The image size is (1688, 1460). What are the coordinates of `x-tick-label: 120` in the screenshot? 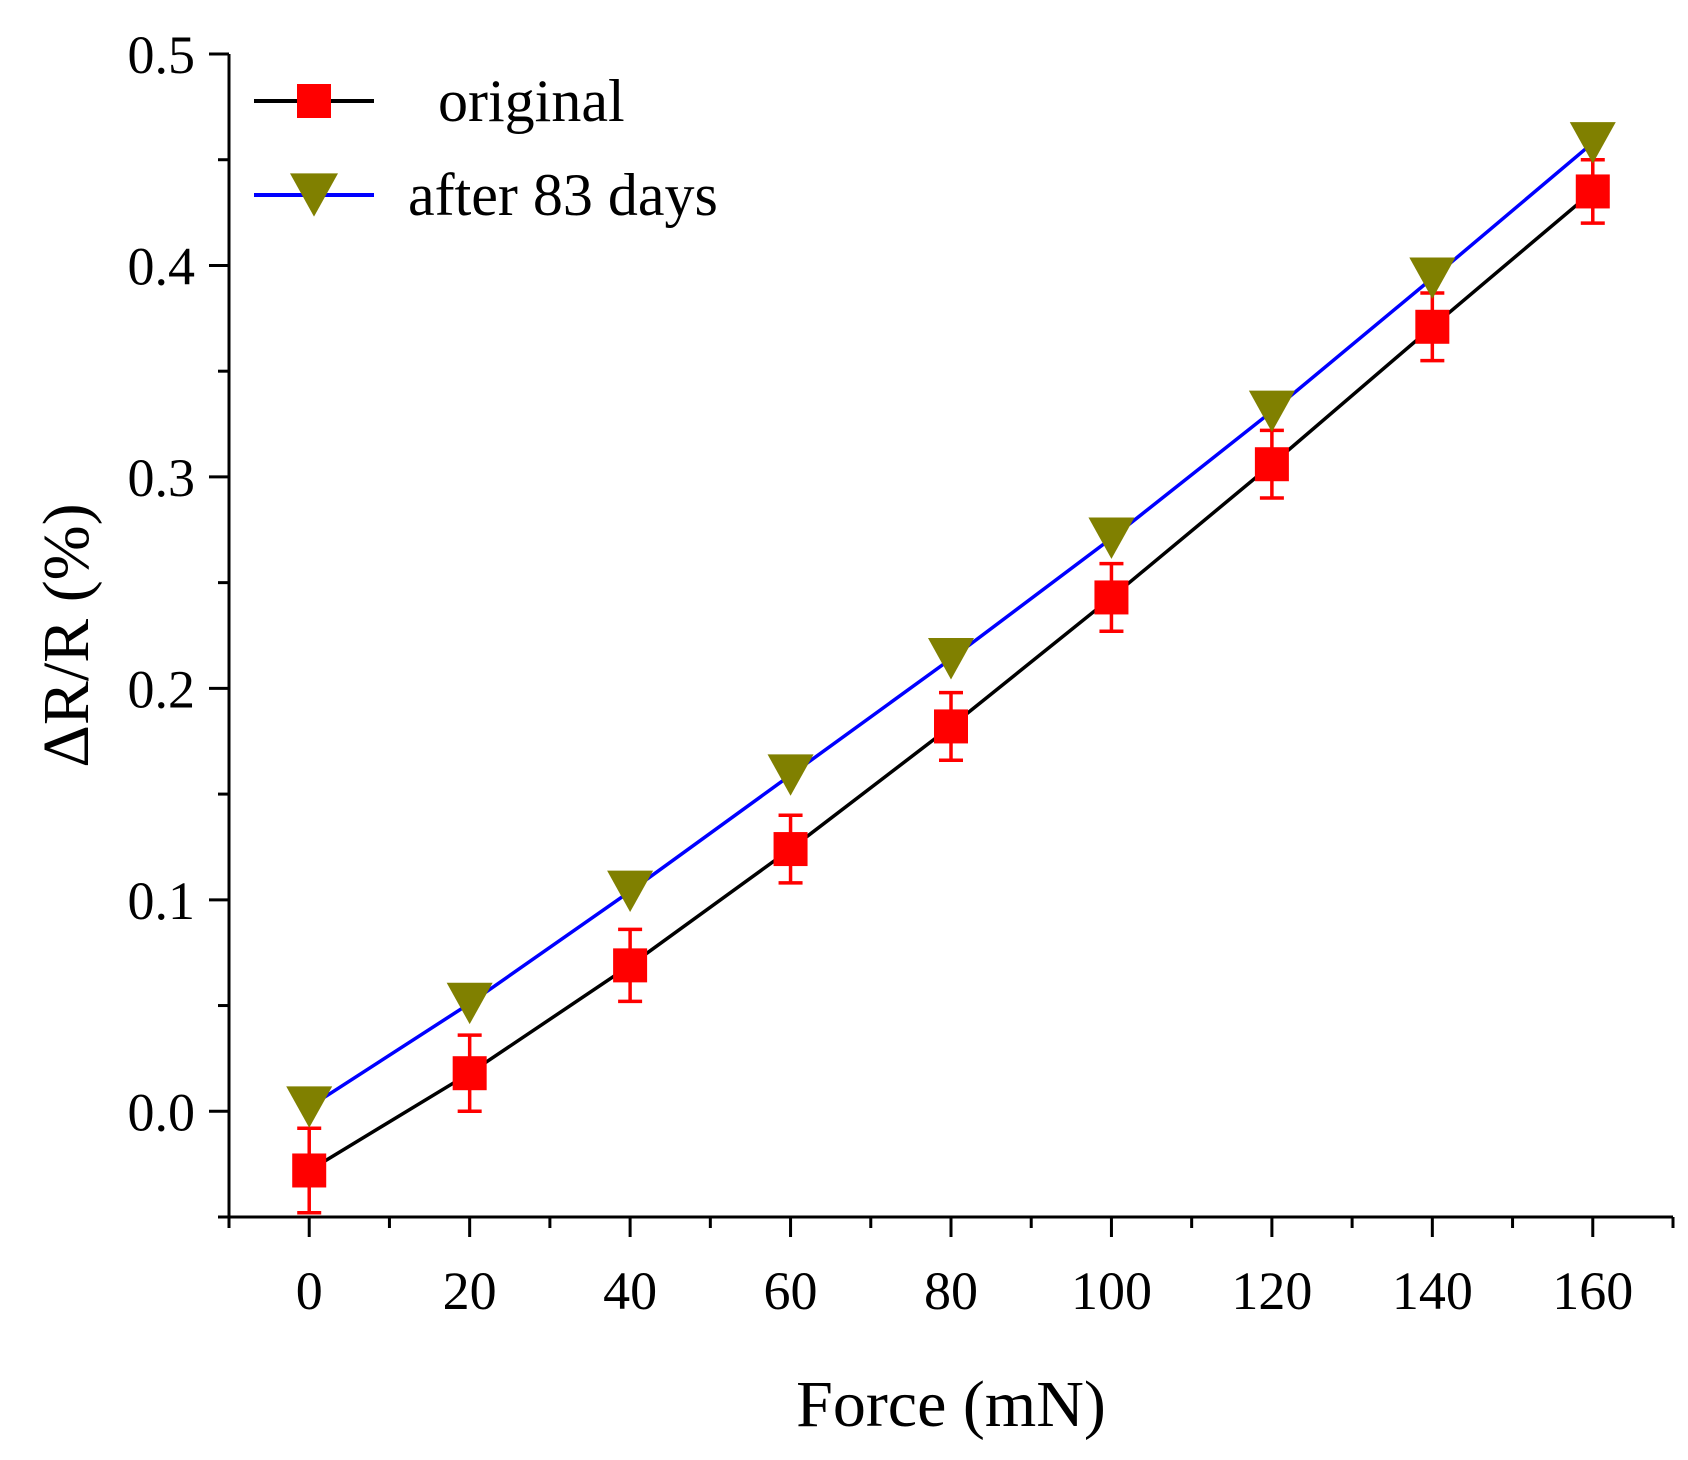 It's located at (1271, 1291).